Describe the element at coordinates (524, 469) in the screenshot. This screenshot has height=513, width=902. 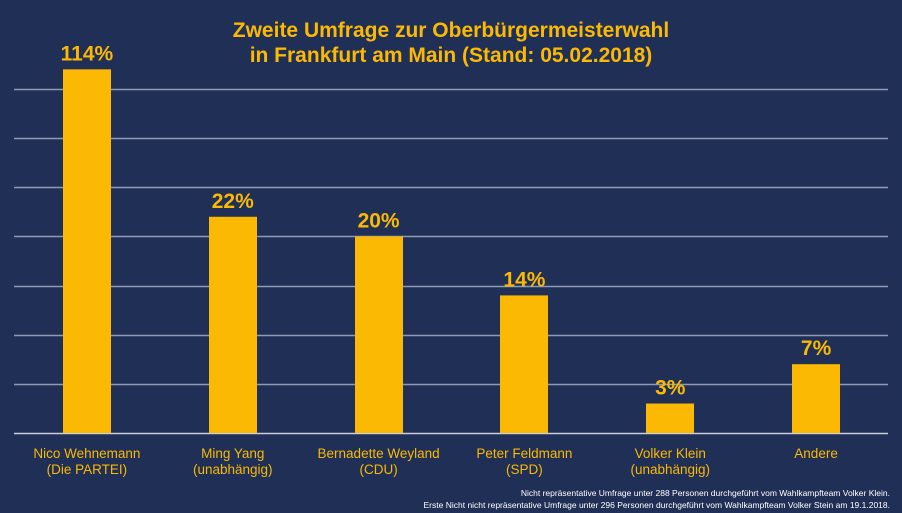
I see `category-label: (SPD)` at that location.